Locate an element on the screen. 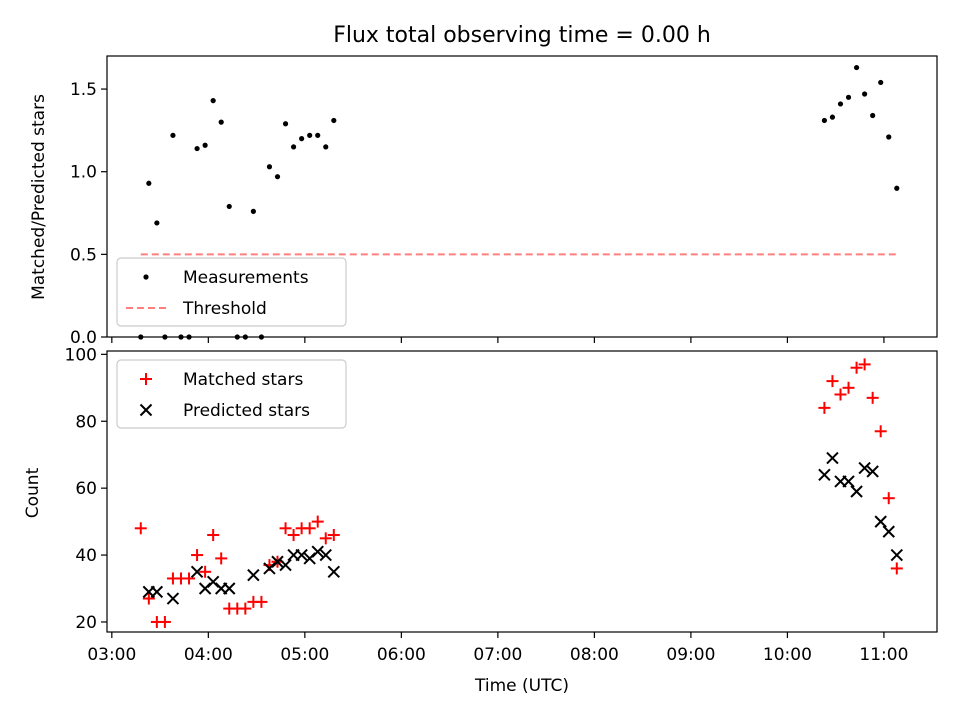 The image size is (960, 720). legend-entry-label: Measurements is located at coordinates (246, 278).